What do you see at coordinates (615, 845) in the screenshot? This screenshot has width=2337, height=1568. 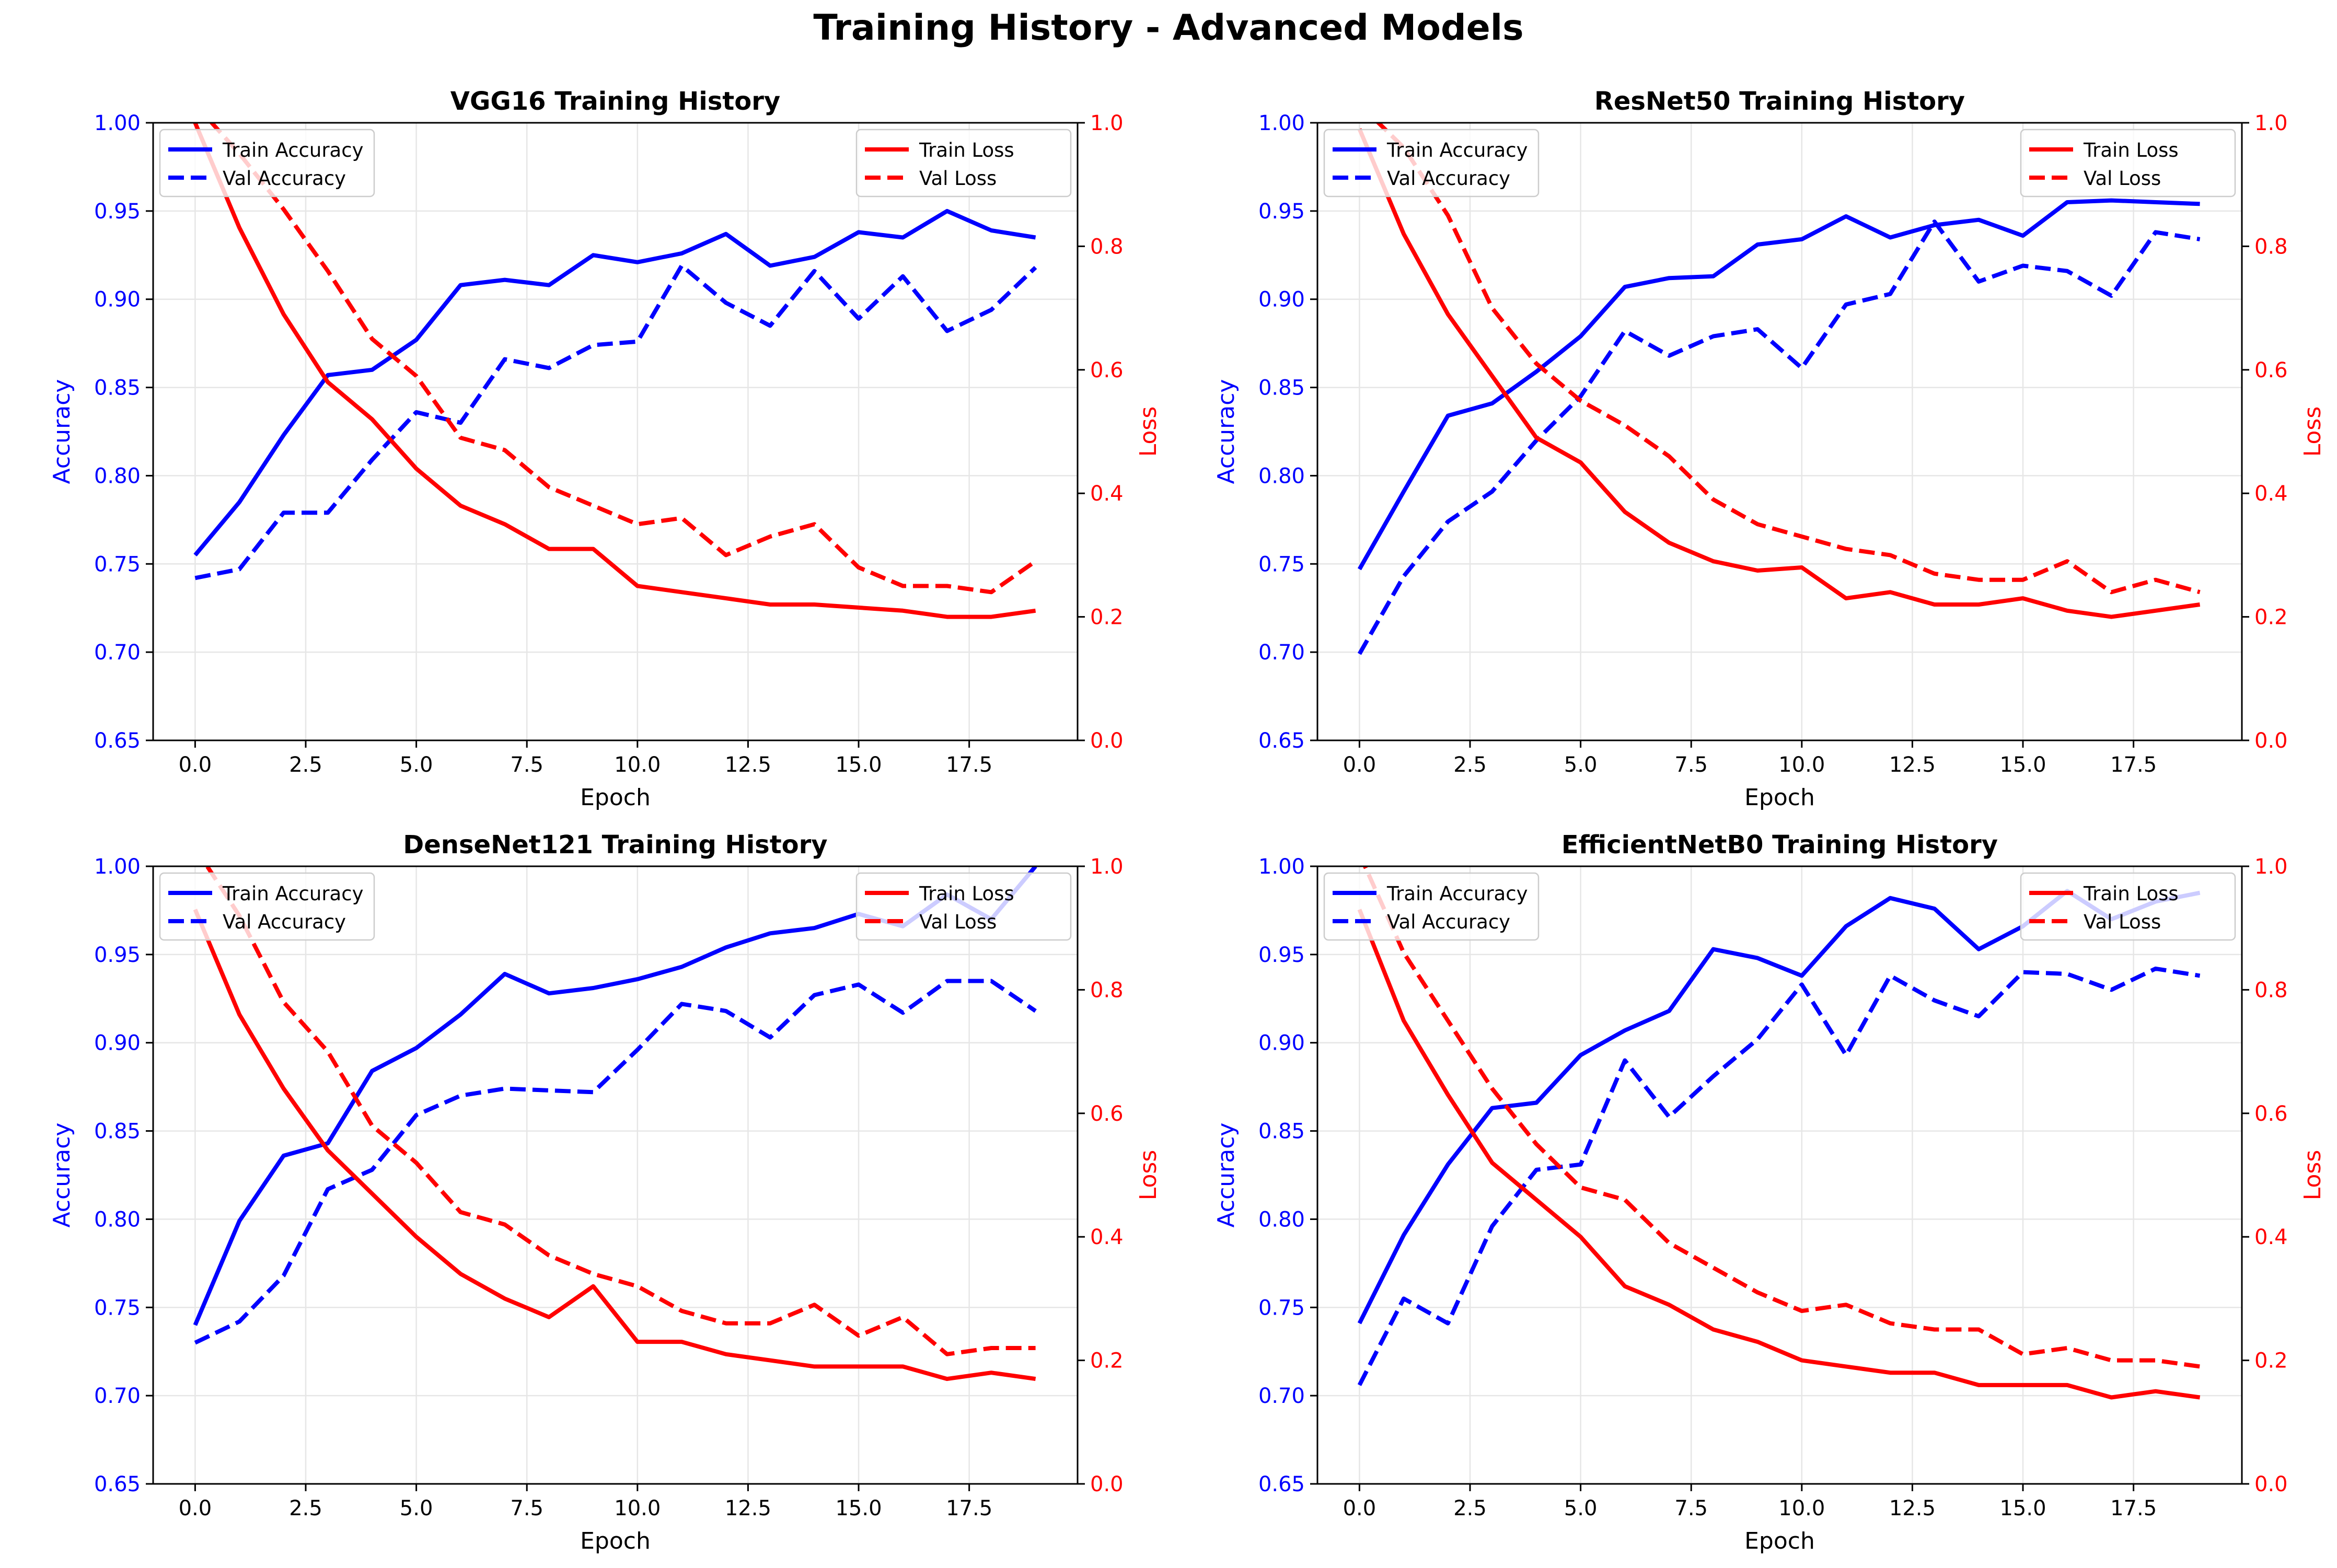 I see `chart-title: DenseNet121 Training History` at bounding box center [615, 845].